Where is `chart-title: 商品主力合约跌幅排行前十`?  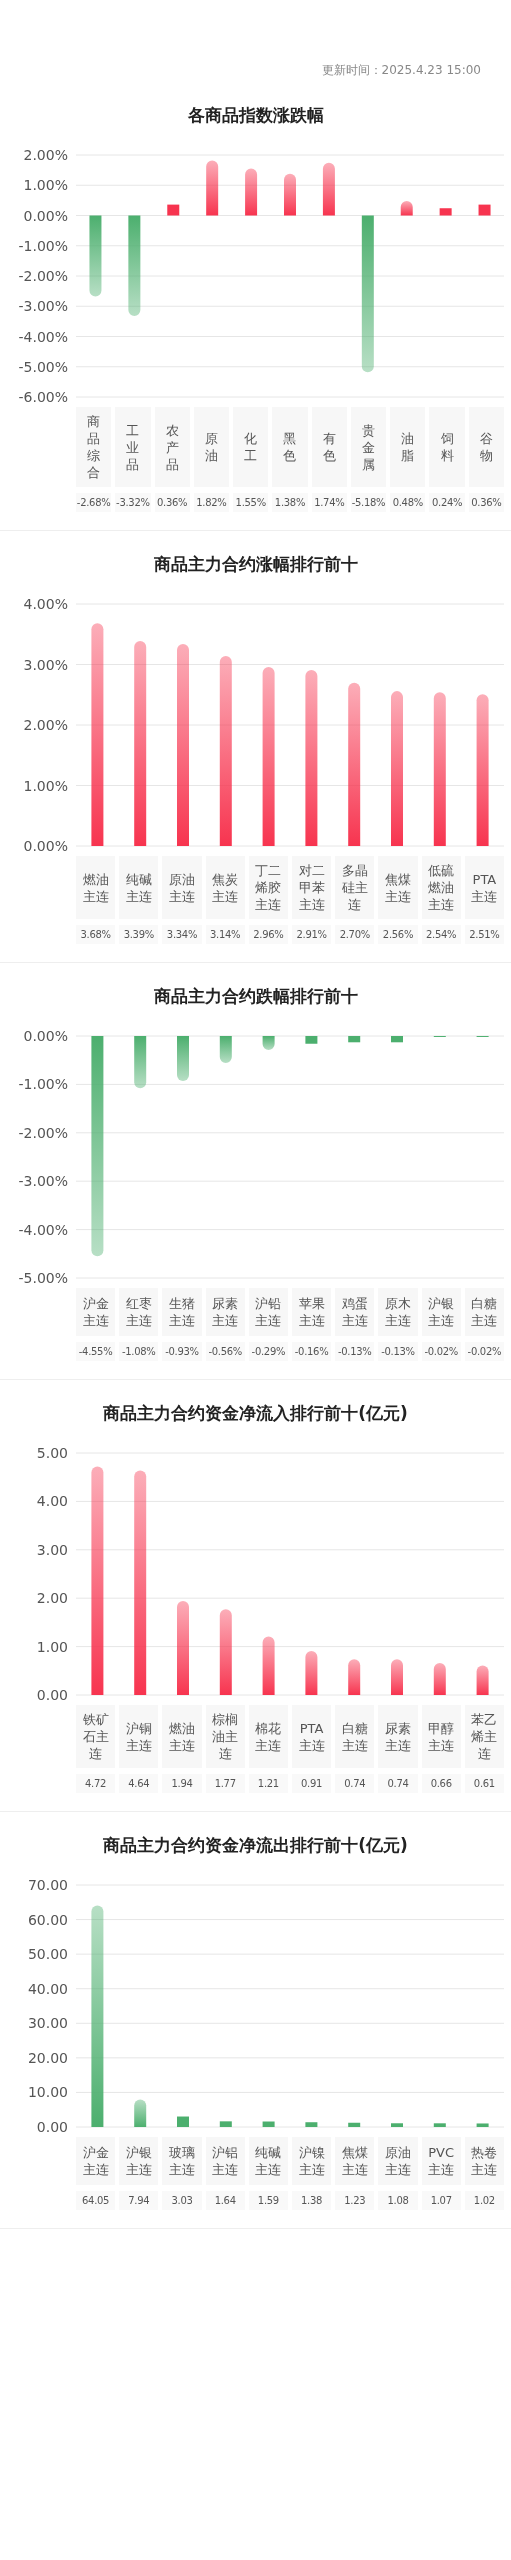 chart-title: 商品主力合约跌幅排行前十 is located at coordinates (255, 996).